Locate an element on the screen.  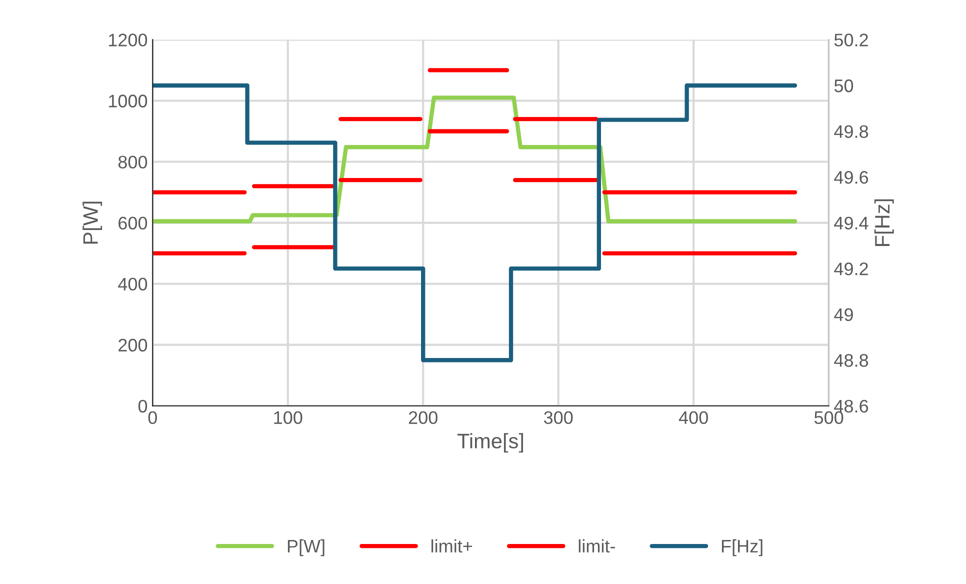
x-axis-title: Time[s] is located at coordinates (490, 443).